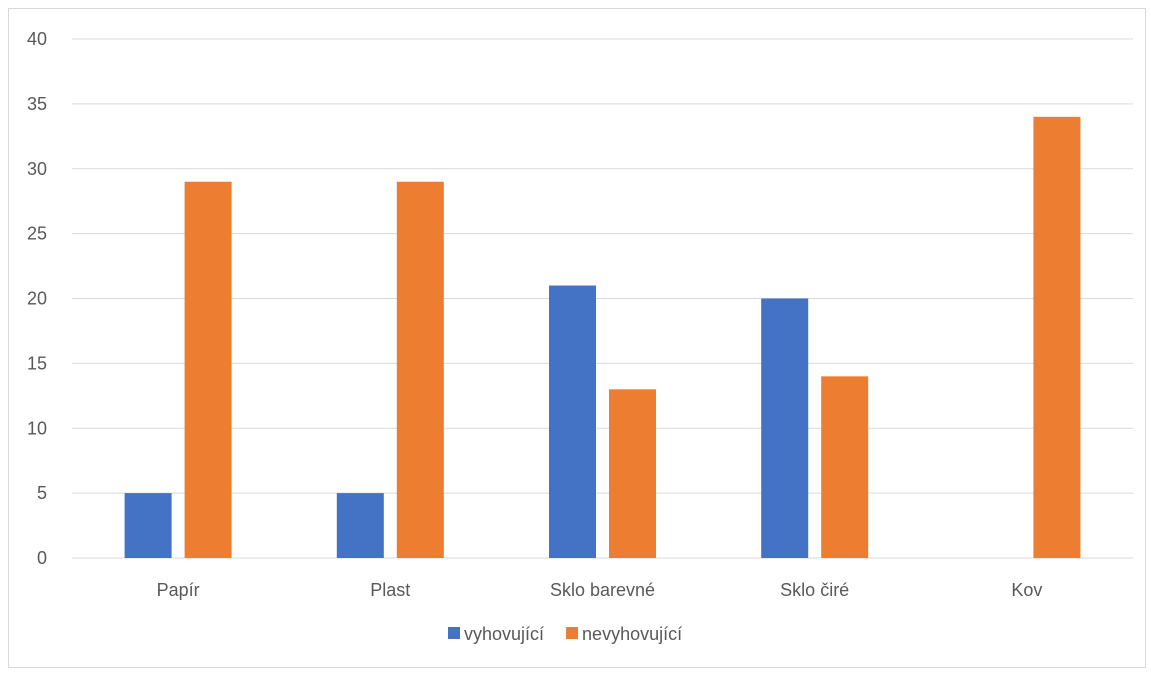 The width and height of the screenshot is (1151, 674). I want to click on y-tick-label: 20, so click(37, 299).